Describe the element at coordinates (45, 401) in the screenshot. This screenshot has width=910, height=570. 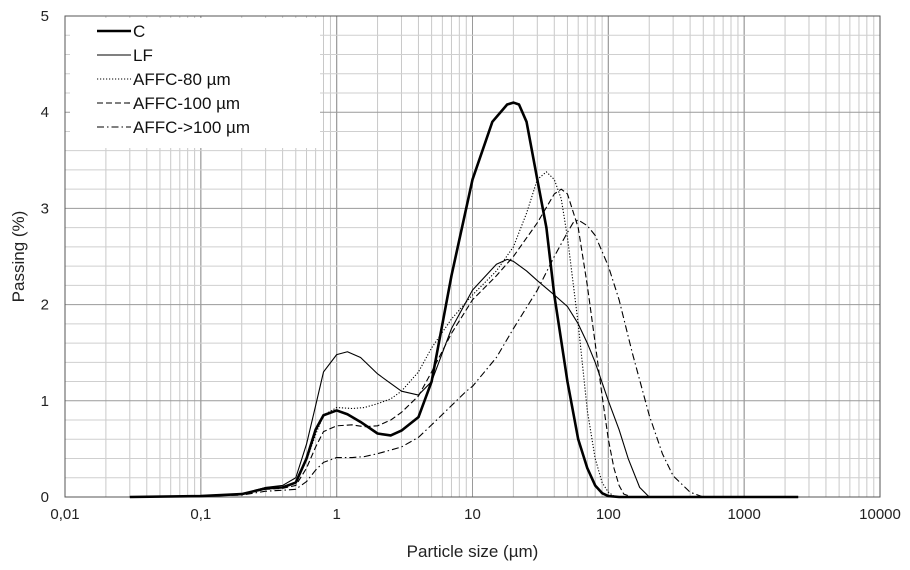
I see `y-tick-label: 1` at that location.